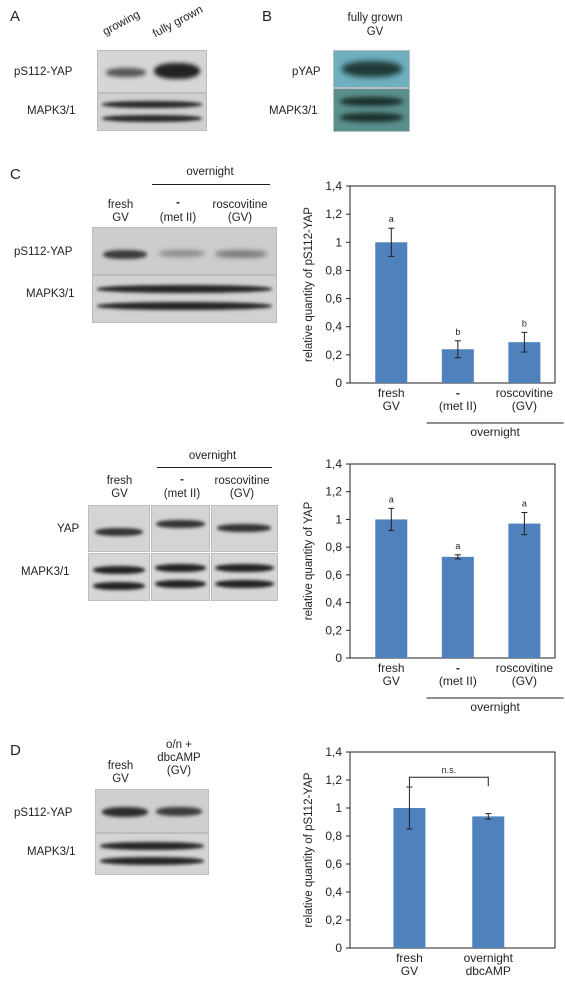  What do you see at coordinates (180, 577) in the screenshot?
I see `blot-c2-mapk31-lane2` at bounding box center [180, 577].